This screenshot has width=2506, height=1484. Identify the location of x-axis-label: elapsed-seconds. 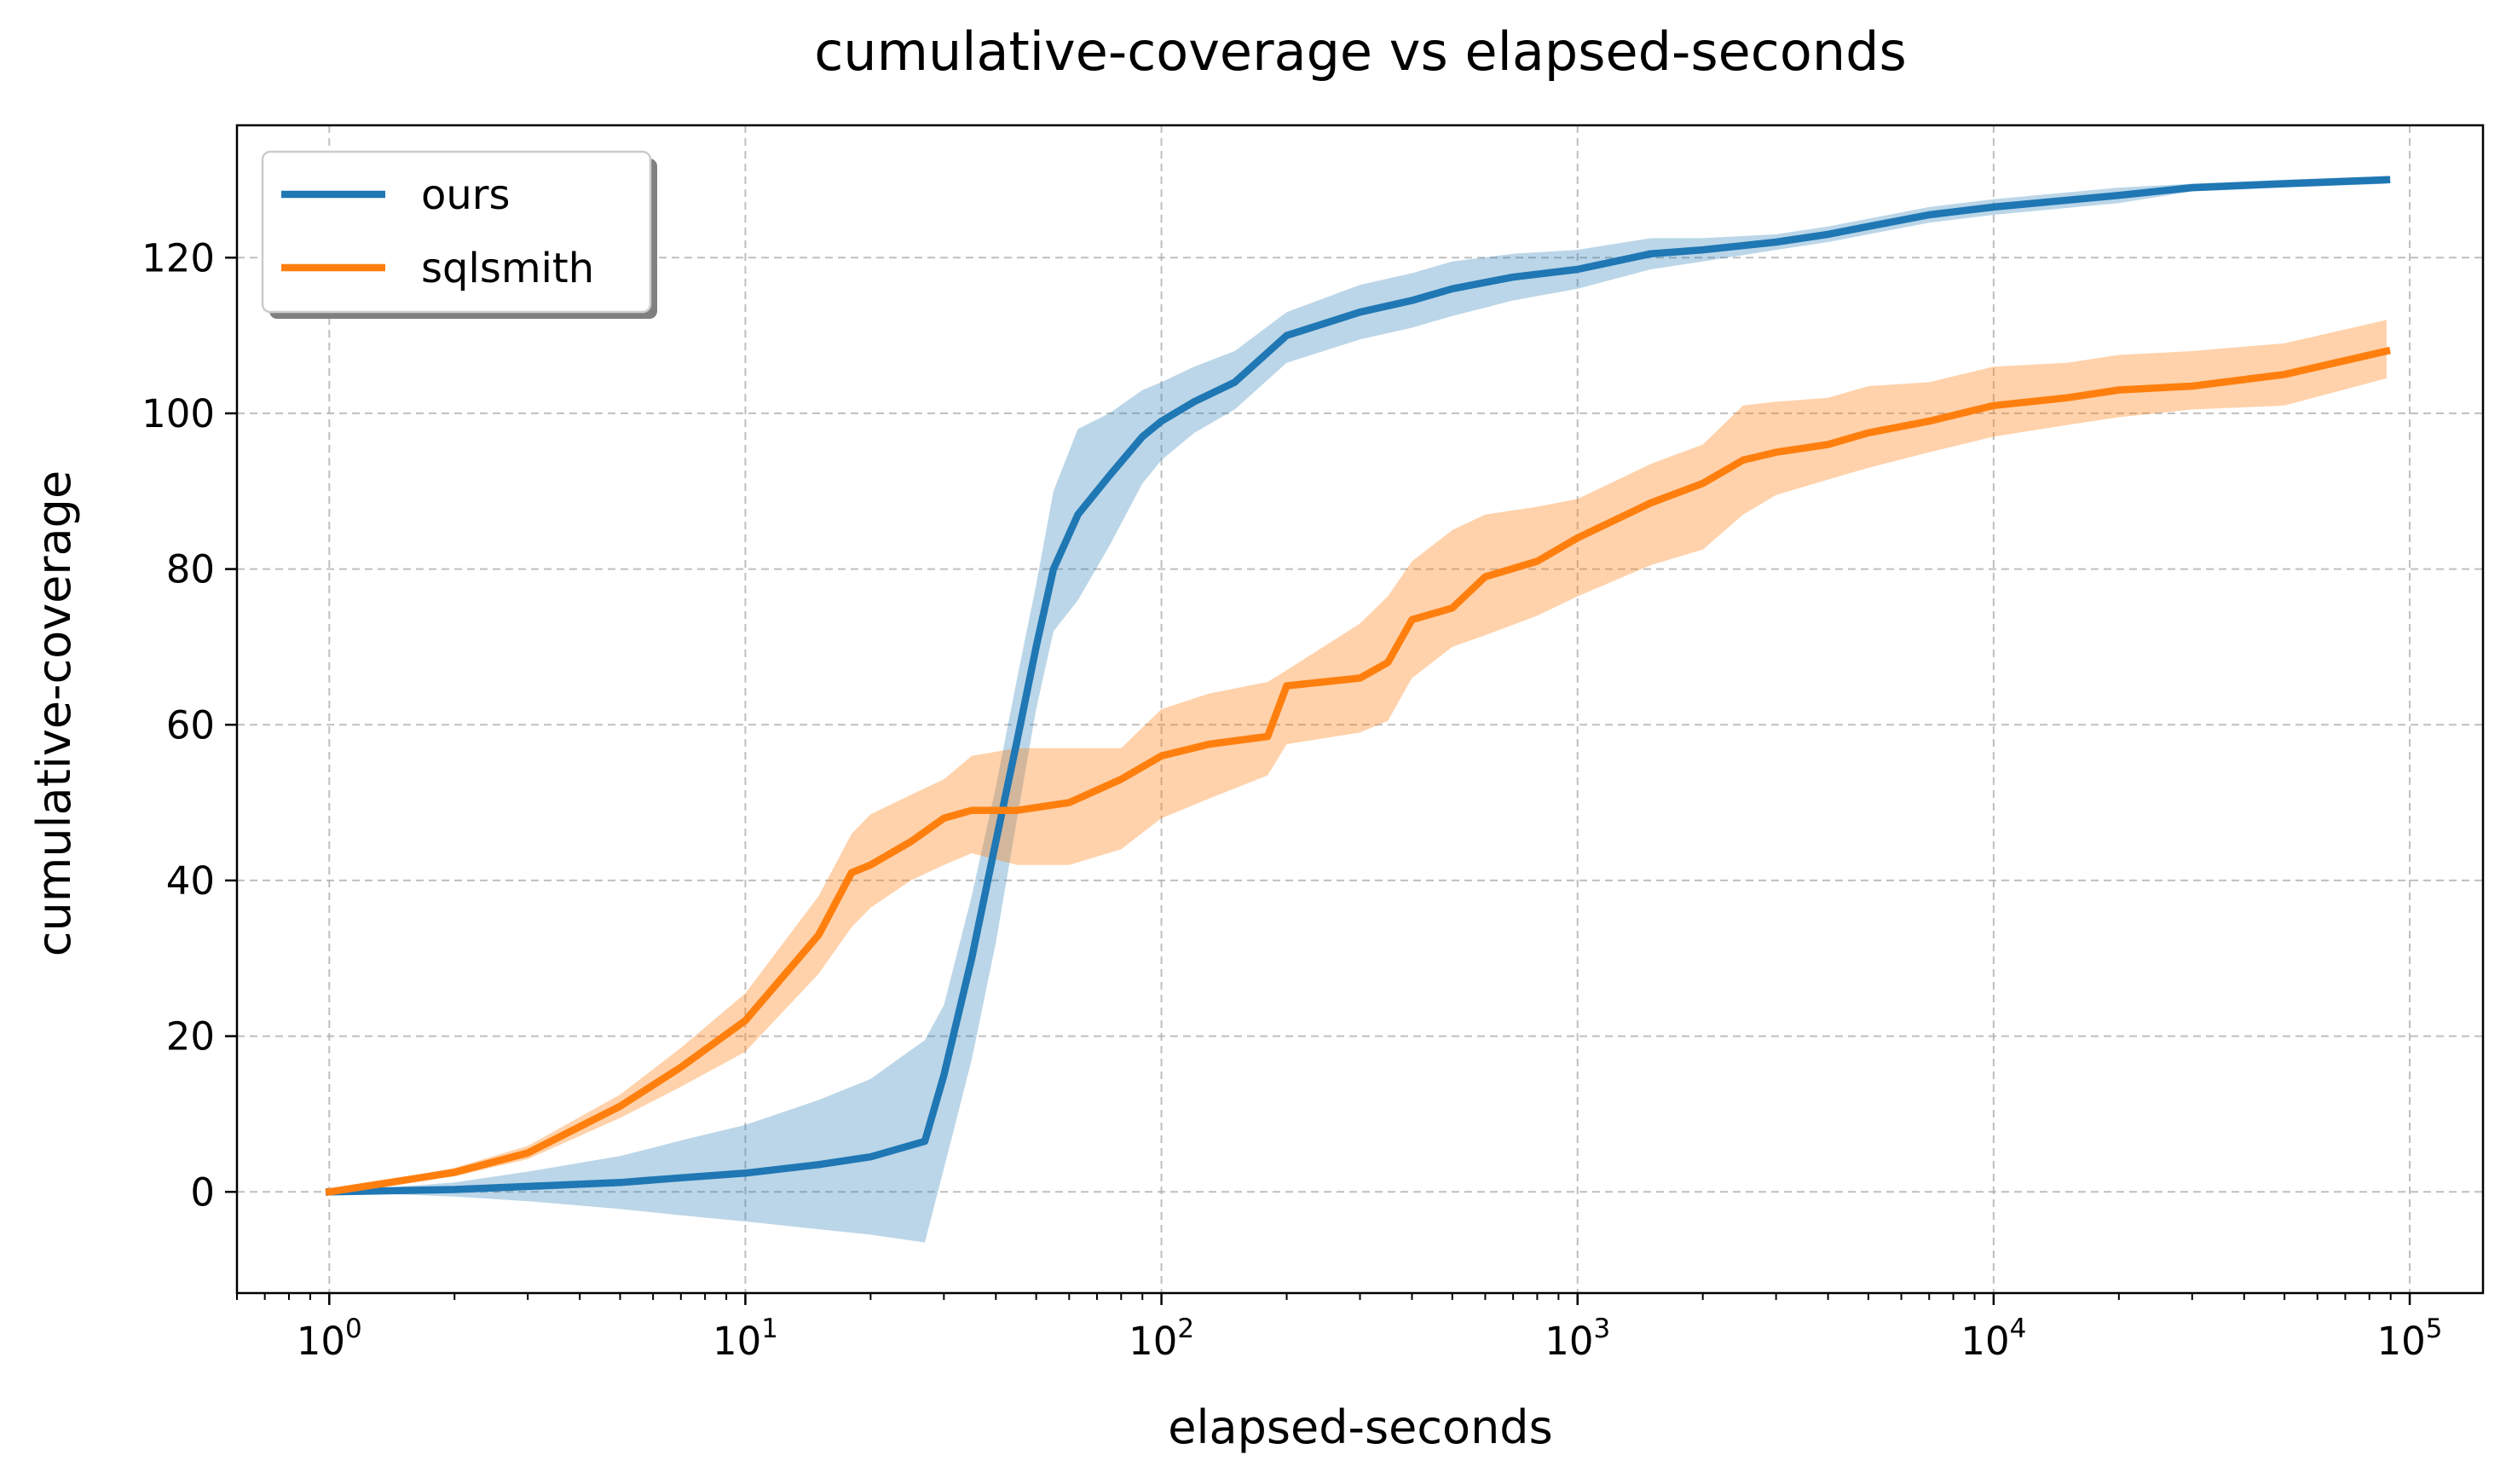
(1360, 1427).